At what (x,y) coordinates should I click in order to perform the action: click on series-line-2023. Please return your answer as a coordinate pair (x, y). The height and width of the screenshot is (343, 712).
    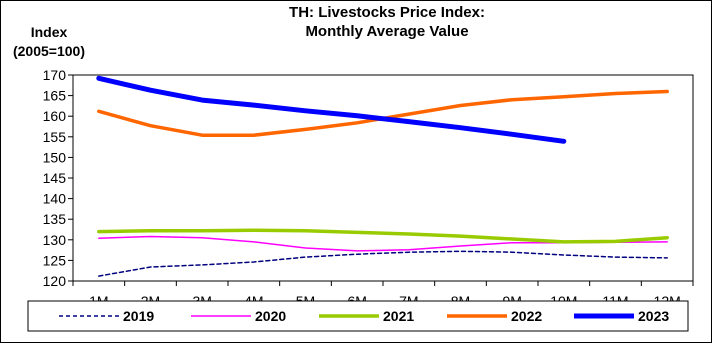
    Looking at the image, I should click on (331, 109).